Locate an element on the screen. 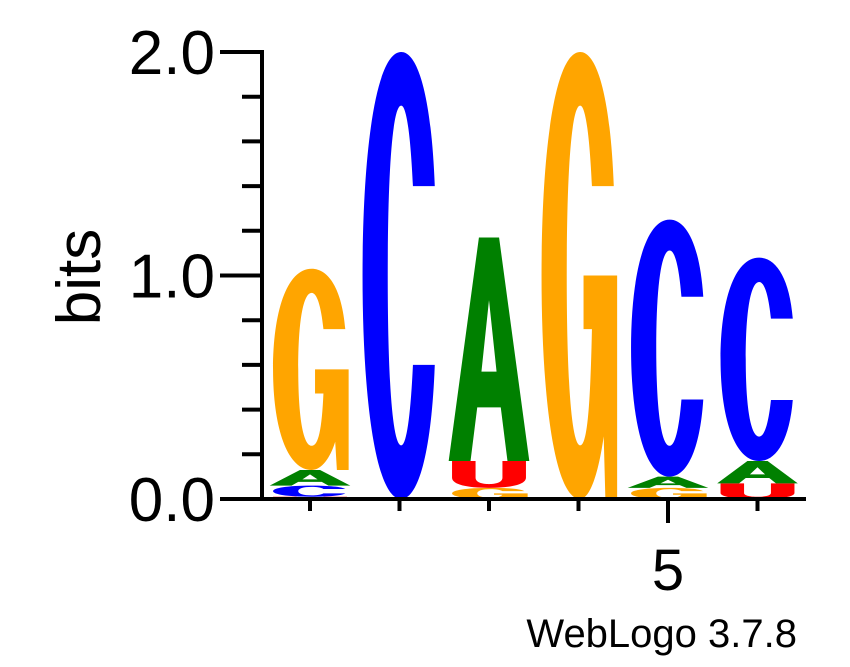 The height and width of the screenshot is (667, 850). letter-U-pos6 is located at coordinates (757, 491).